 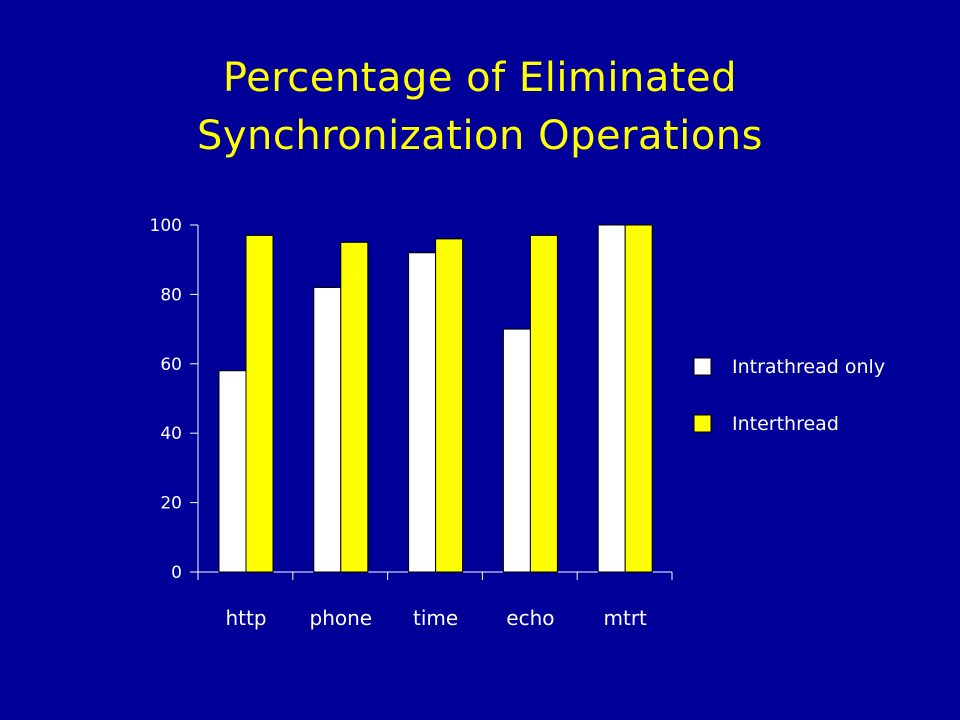 What do you see at coordinates (174, 399) in the screenshot?
I see `y-axis: 0 20 40 60 80 100` at bounding box center [174, 399].